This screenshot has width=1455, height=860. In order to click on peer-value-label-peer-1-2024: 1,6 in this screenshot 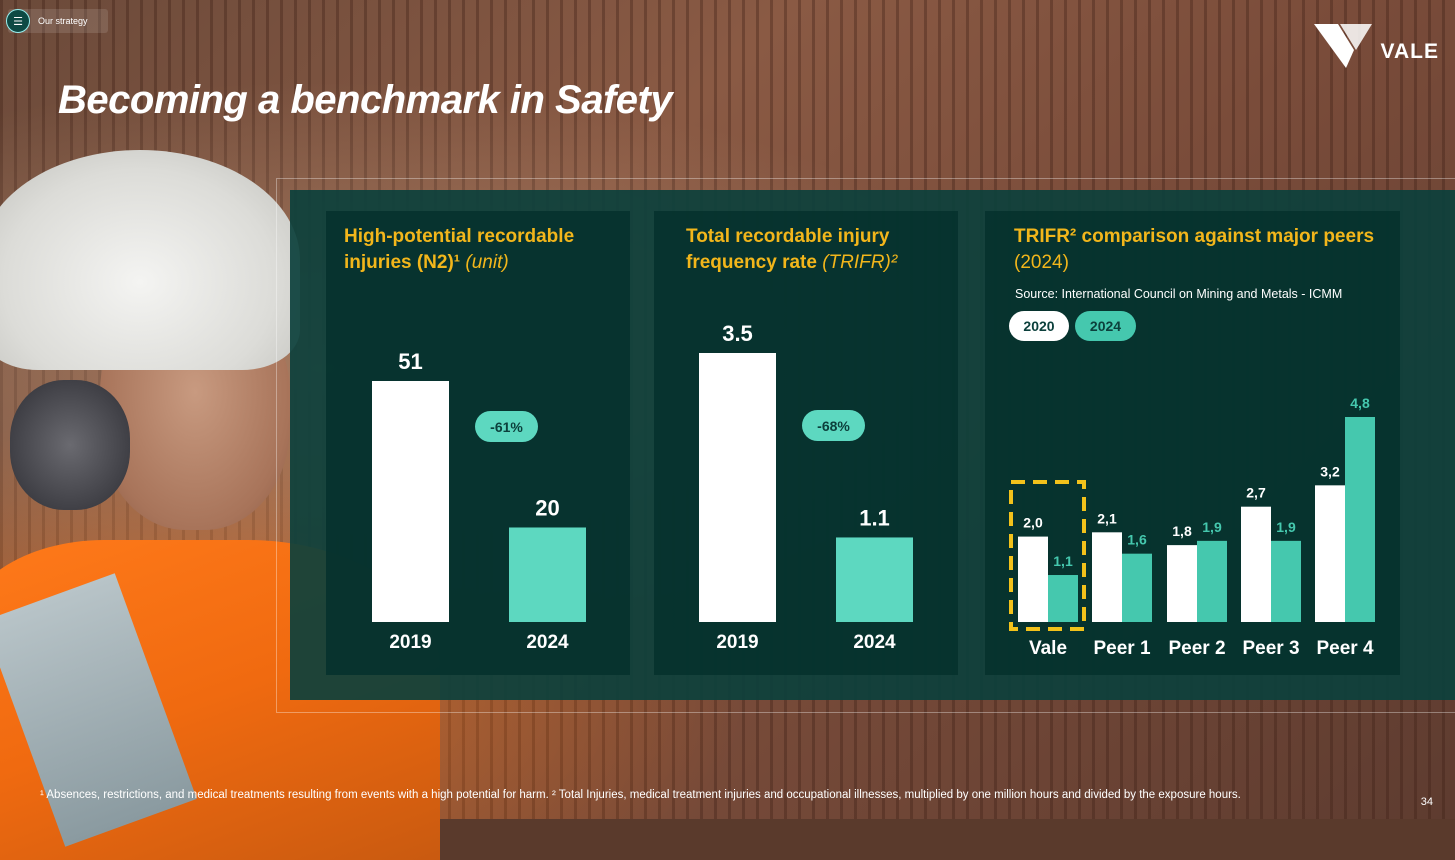, I will do `click(1137, 540)`.